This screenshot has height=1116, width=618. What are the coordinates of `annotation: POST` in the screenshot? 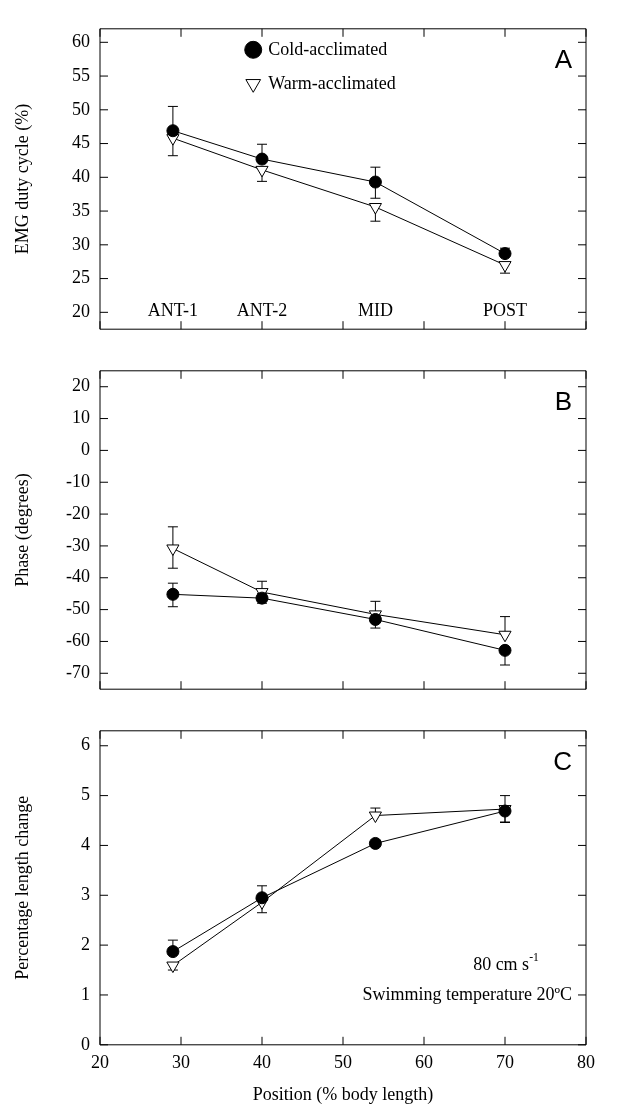 It's located at (505, 309).